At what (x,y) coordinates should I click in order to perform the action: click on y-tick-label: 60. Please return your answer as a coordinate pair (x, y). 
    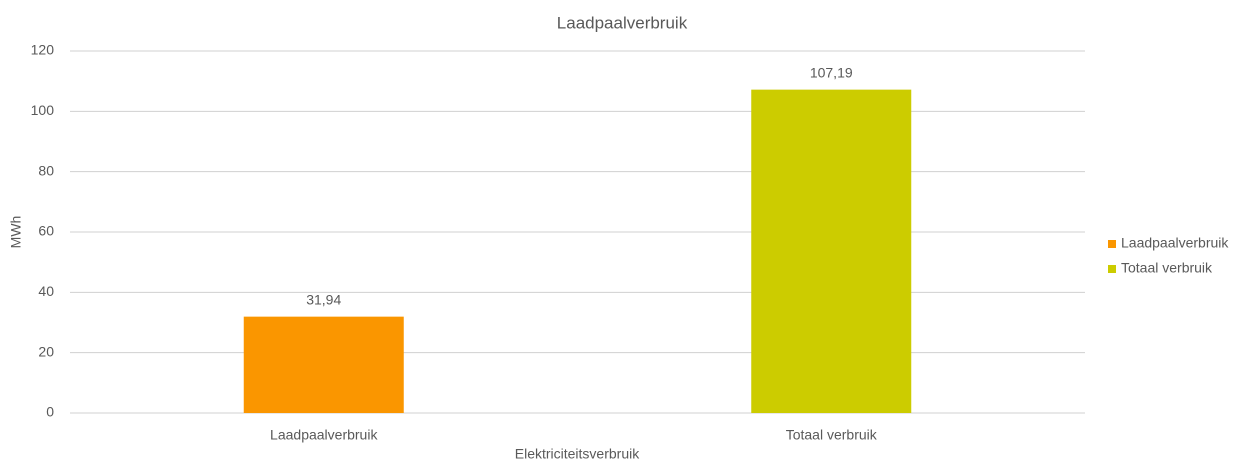
    Looking at the image, I should click on (46, 231).